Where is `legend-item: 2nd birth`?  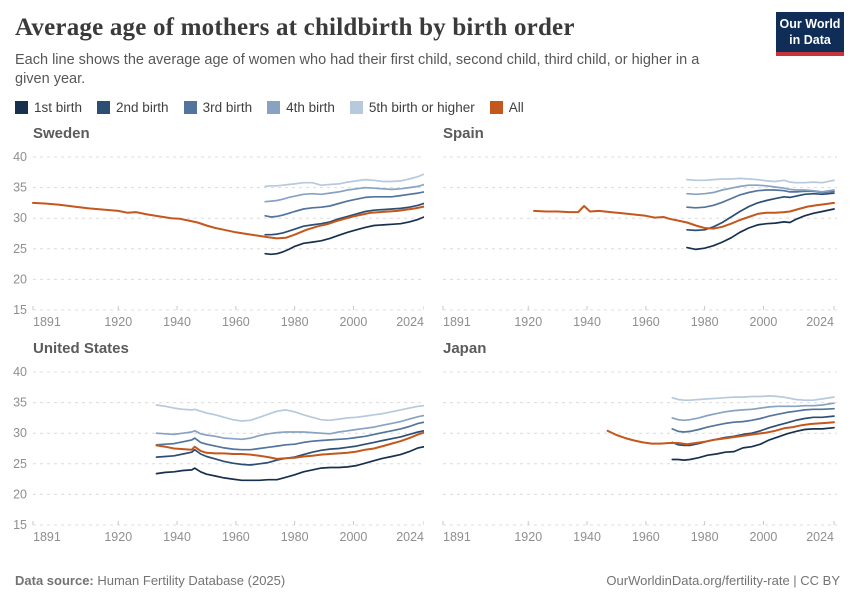 legend-item: 2nd birth is located at coordinates (133, 107).